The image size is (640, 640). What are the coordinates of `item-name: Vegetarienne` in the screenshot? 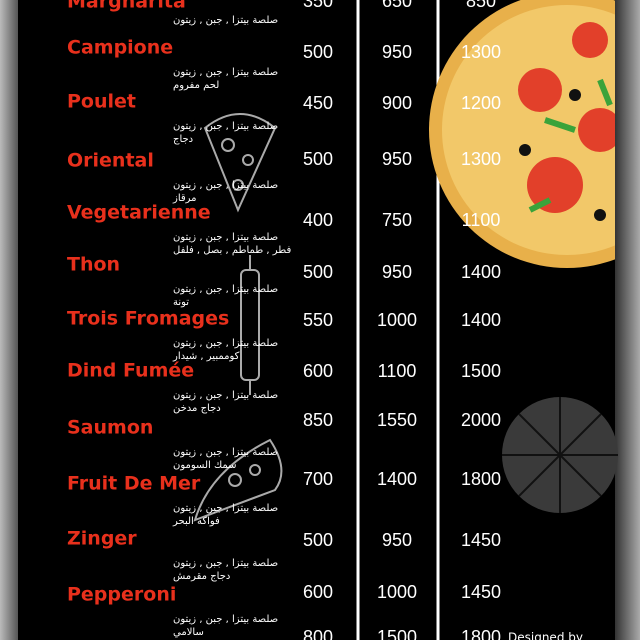 It's located at (139, 213).